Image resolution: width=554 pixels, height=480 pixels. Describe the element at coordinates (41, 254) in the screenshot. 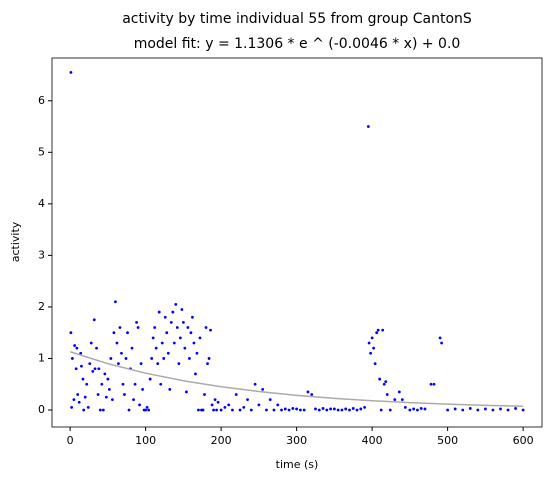

I see `y-tick-label: 3` at that location.